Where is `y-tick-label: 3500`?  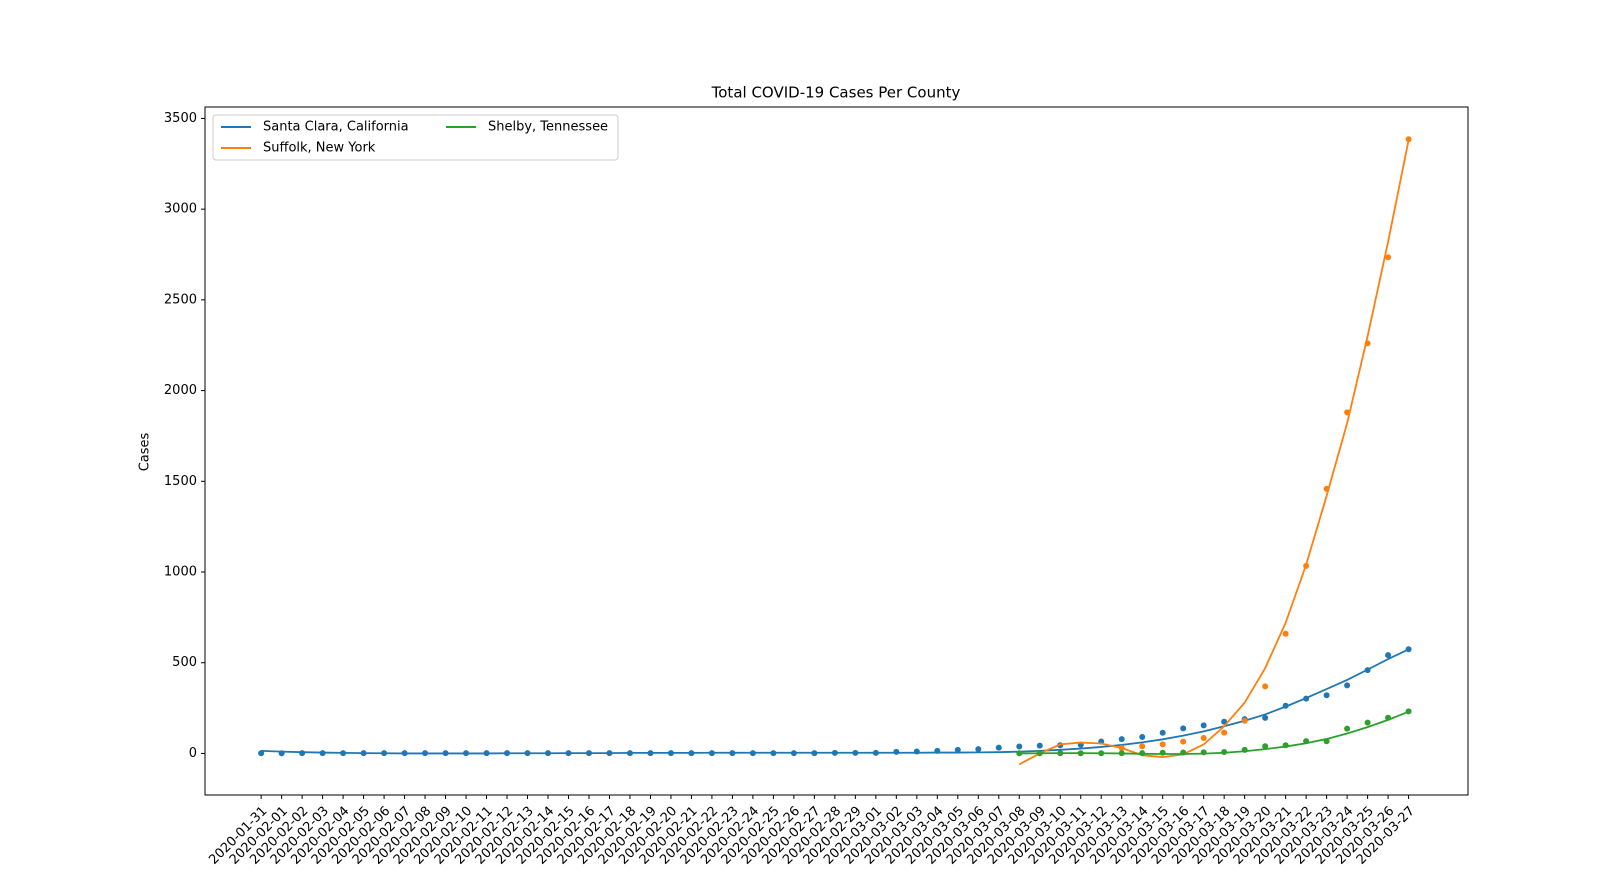
y-tick-label: 3500 is located at coordinates (180, 118).